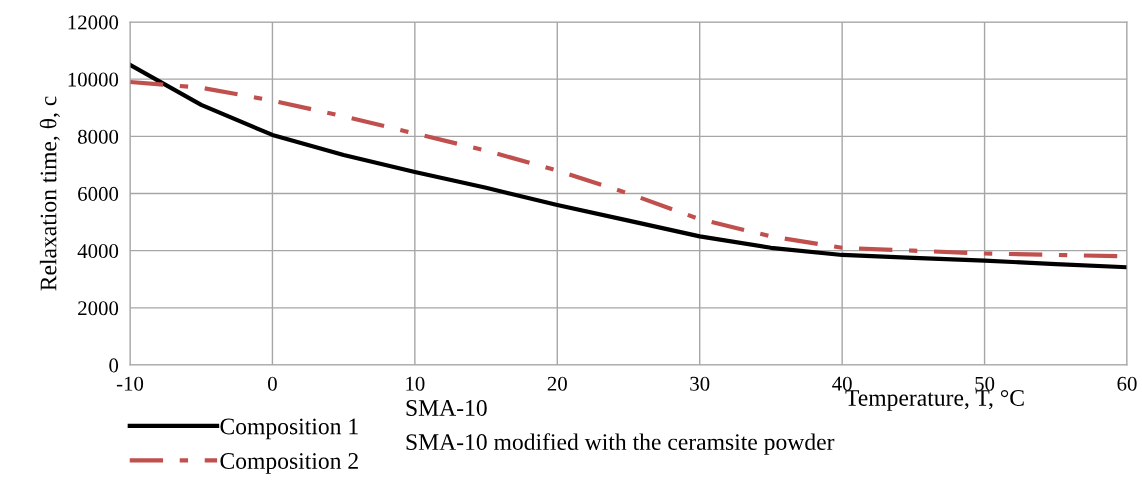 This screenshot has width=1142, height=495. Describe the element at coordinates (934, 400) in the screenshot. I see `x-axis-title: Temperature, T, °C` at that location.